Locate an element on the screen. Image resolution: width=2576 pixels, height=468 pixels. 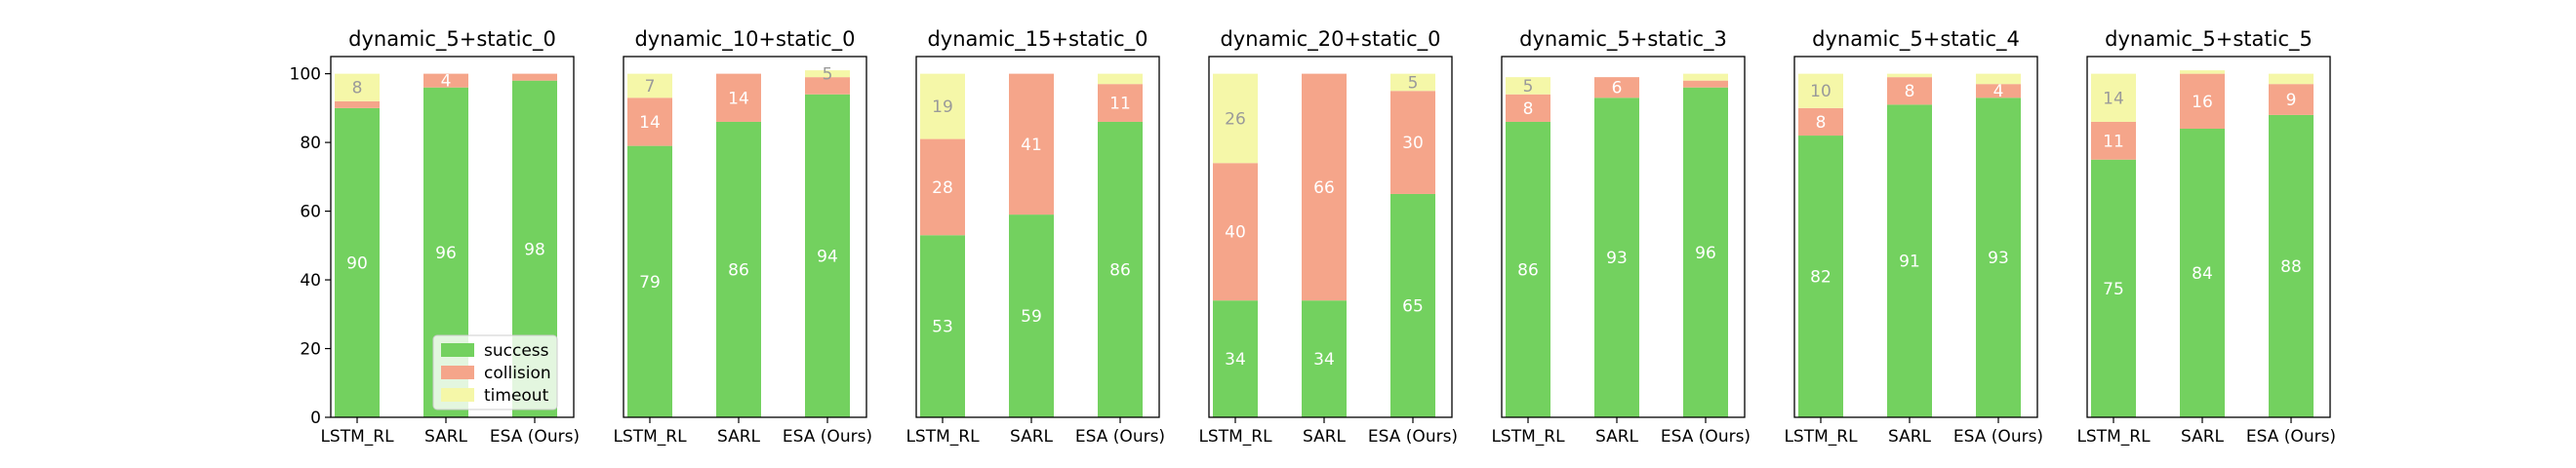
y-tick-label: 40 is located at coordinates (310, 281).